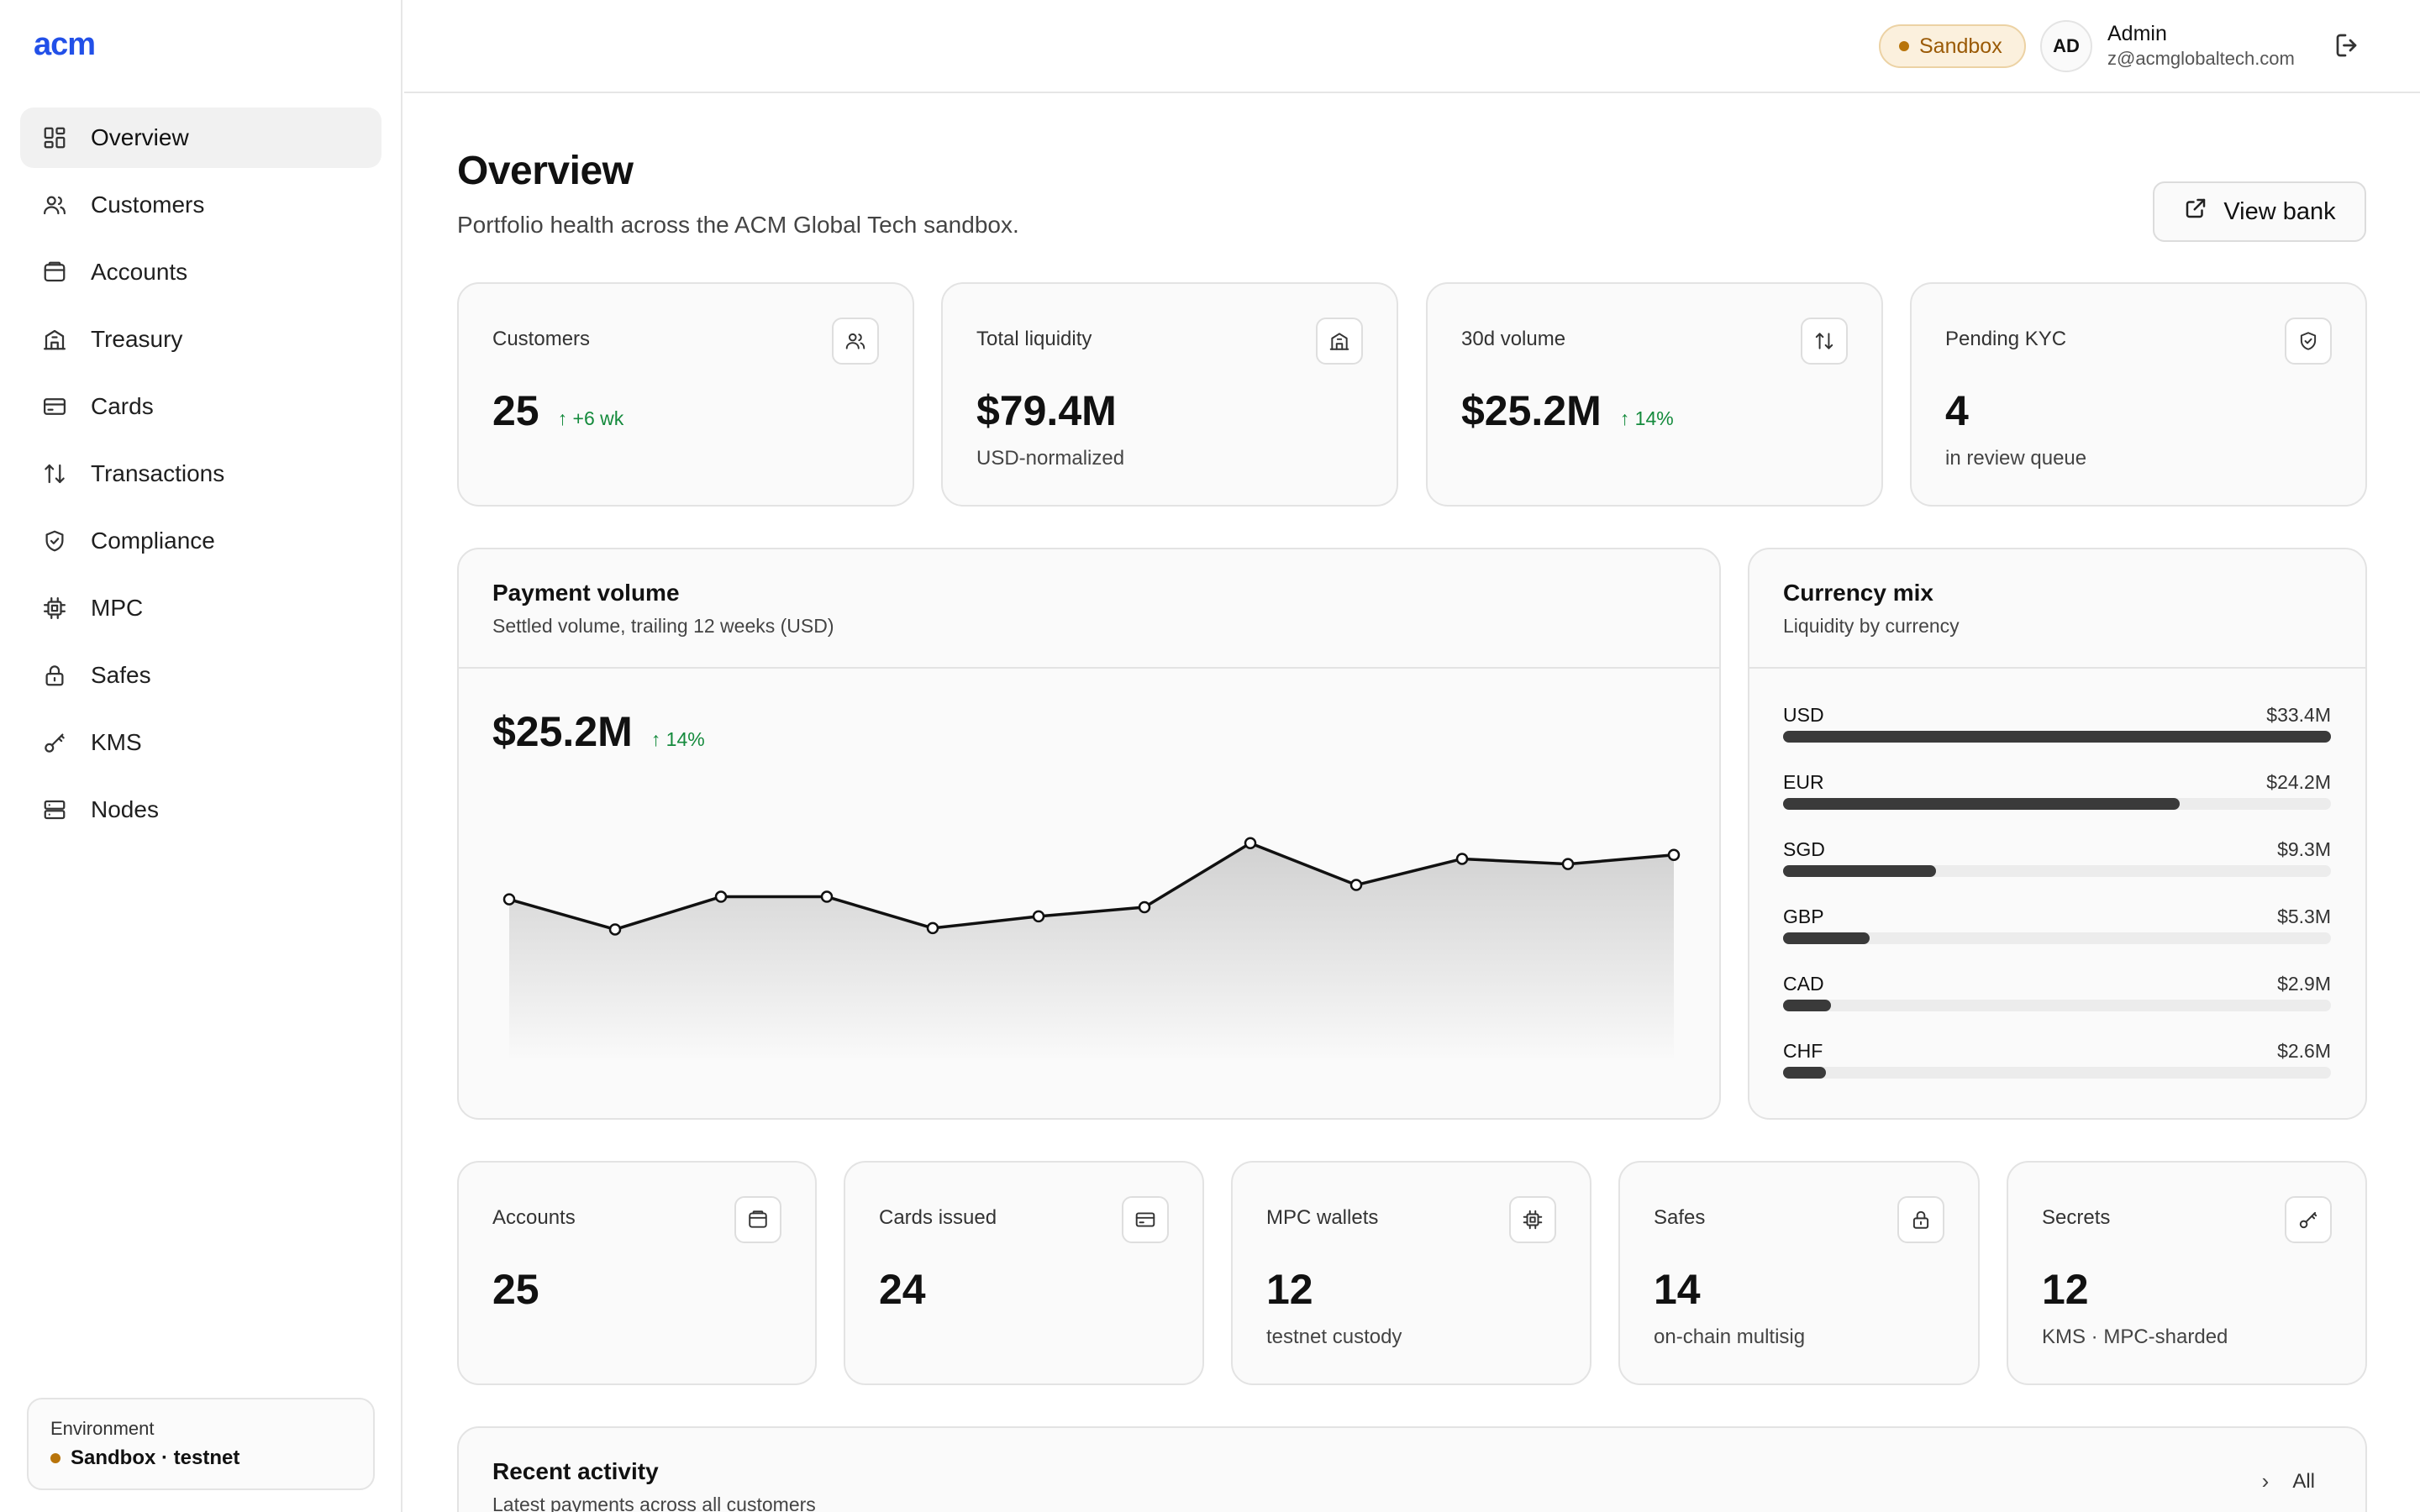 The width and height of the screenshot is (2420, 1512). What do you see at coordinates (2279, 211) in the screenshot?
I see `view-bank-label: View bank` at bounding box center [2279, 211].